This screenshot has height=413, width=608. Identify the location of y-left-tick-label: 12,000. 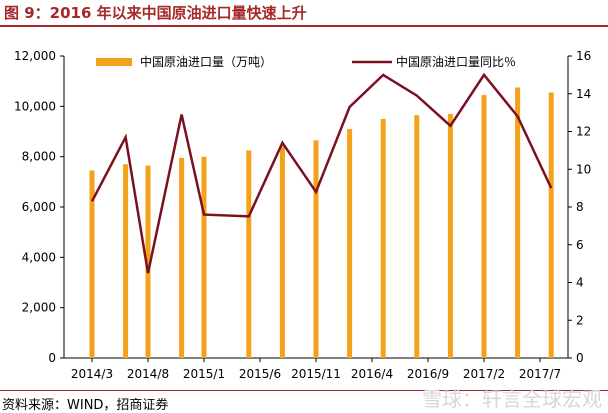
(35, 56).